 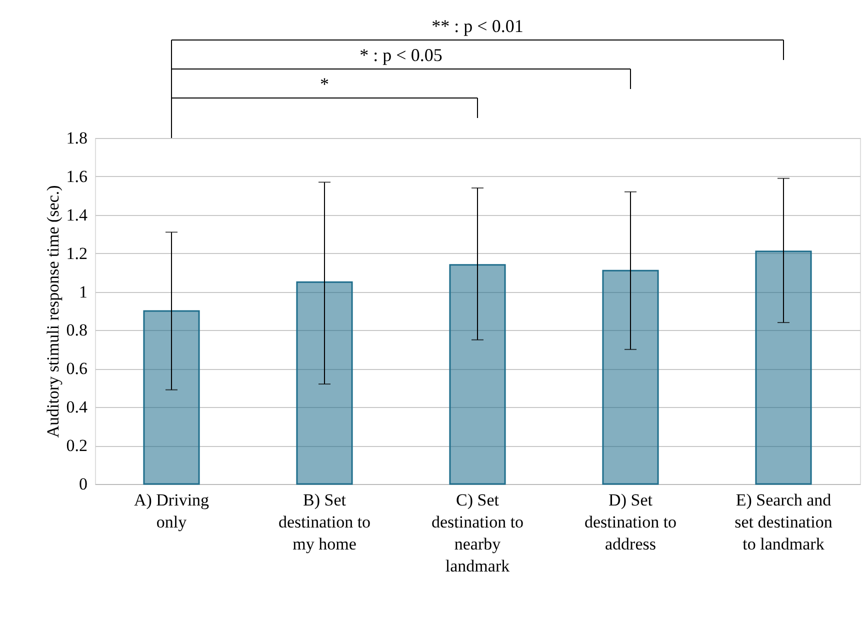 I want to click on y-tick-label: 1.2, so click(x=77, y=253).